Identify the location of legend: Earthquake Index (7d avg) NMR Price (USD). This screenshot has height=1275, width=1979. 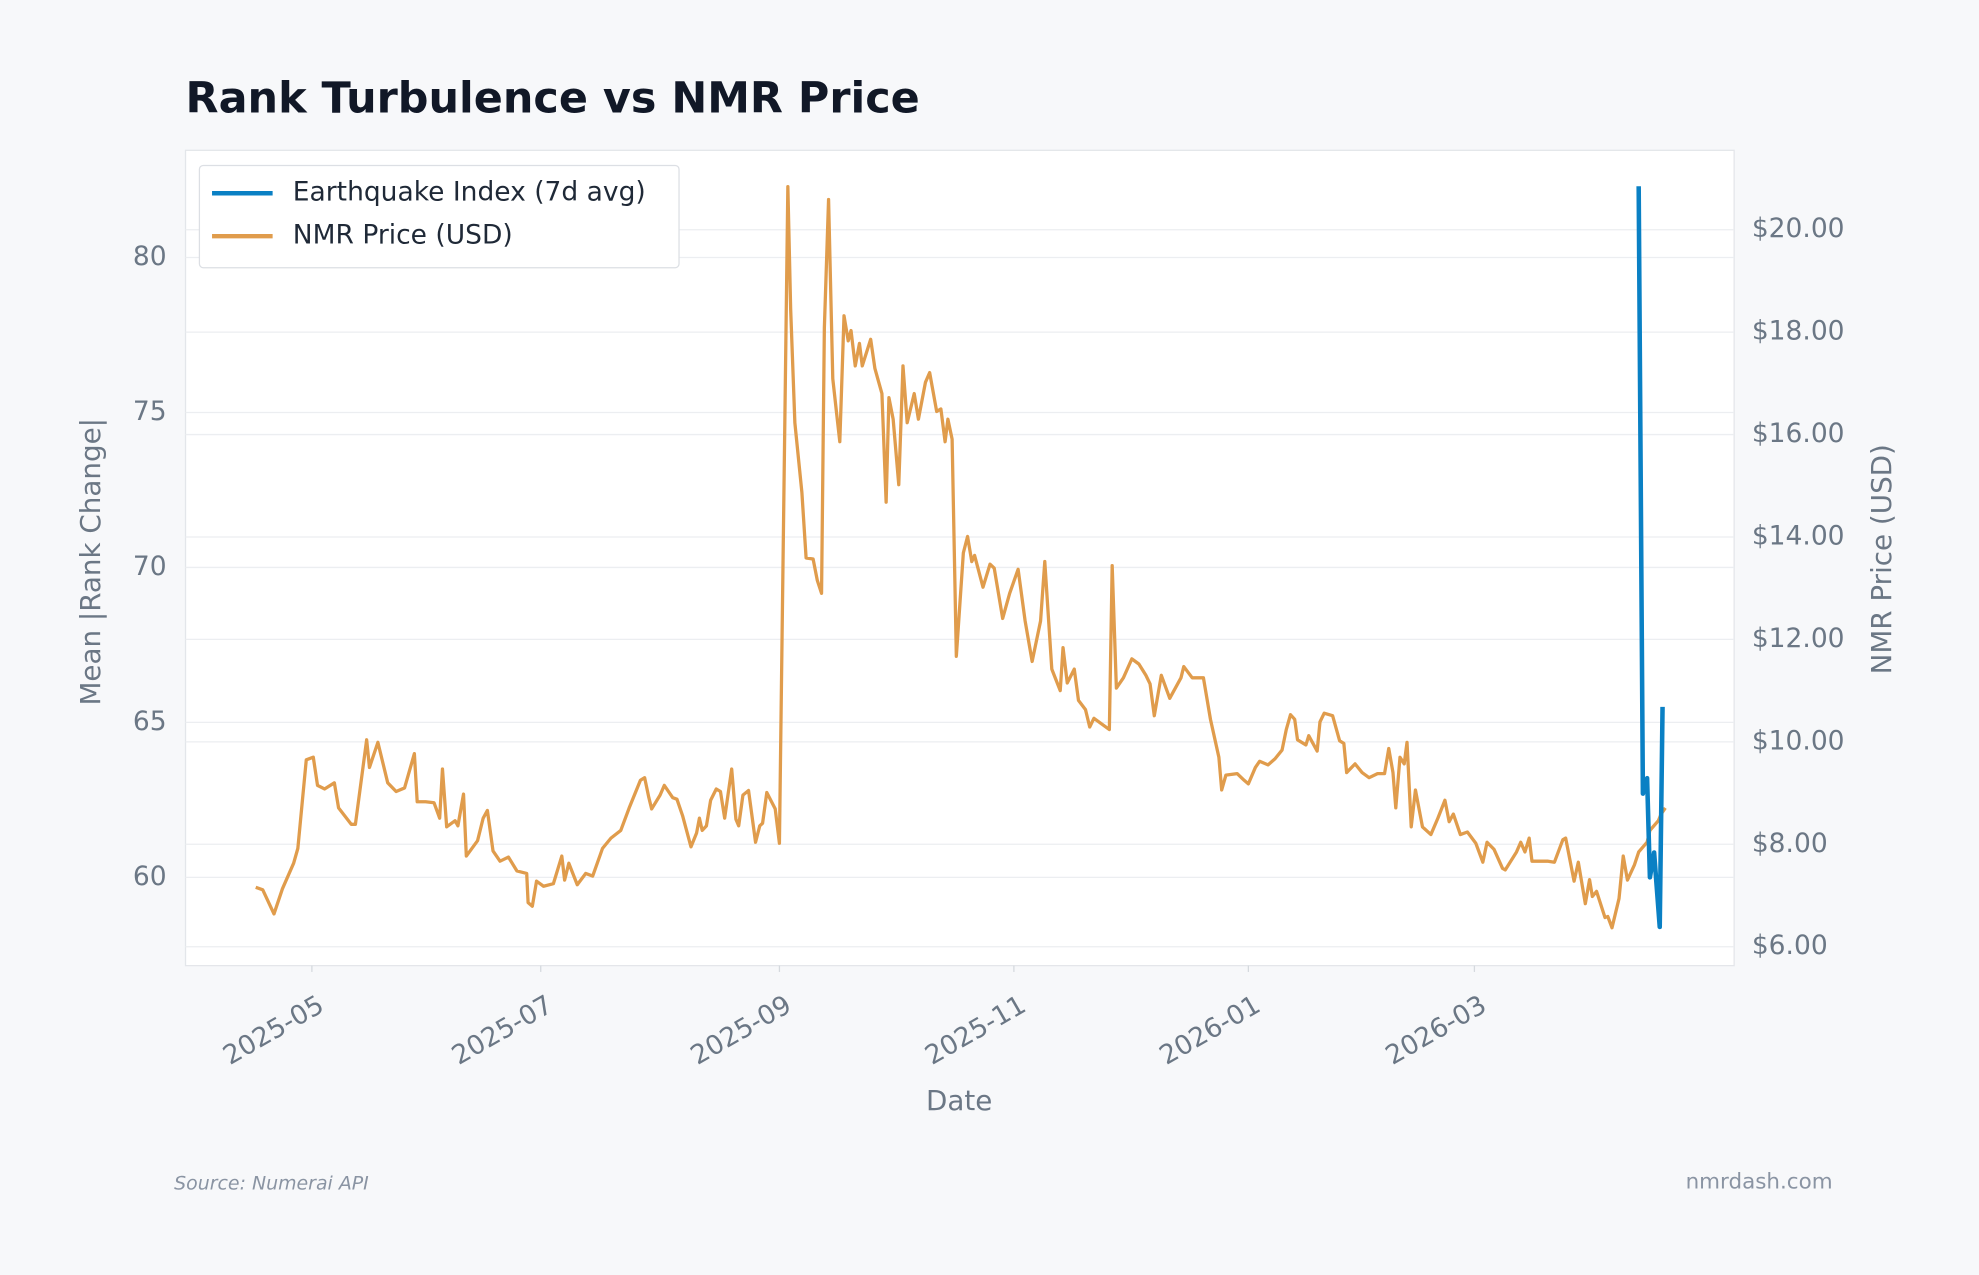
(439, 216).